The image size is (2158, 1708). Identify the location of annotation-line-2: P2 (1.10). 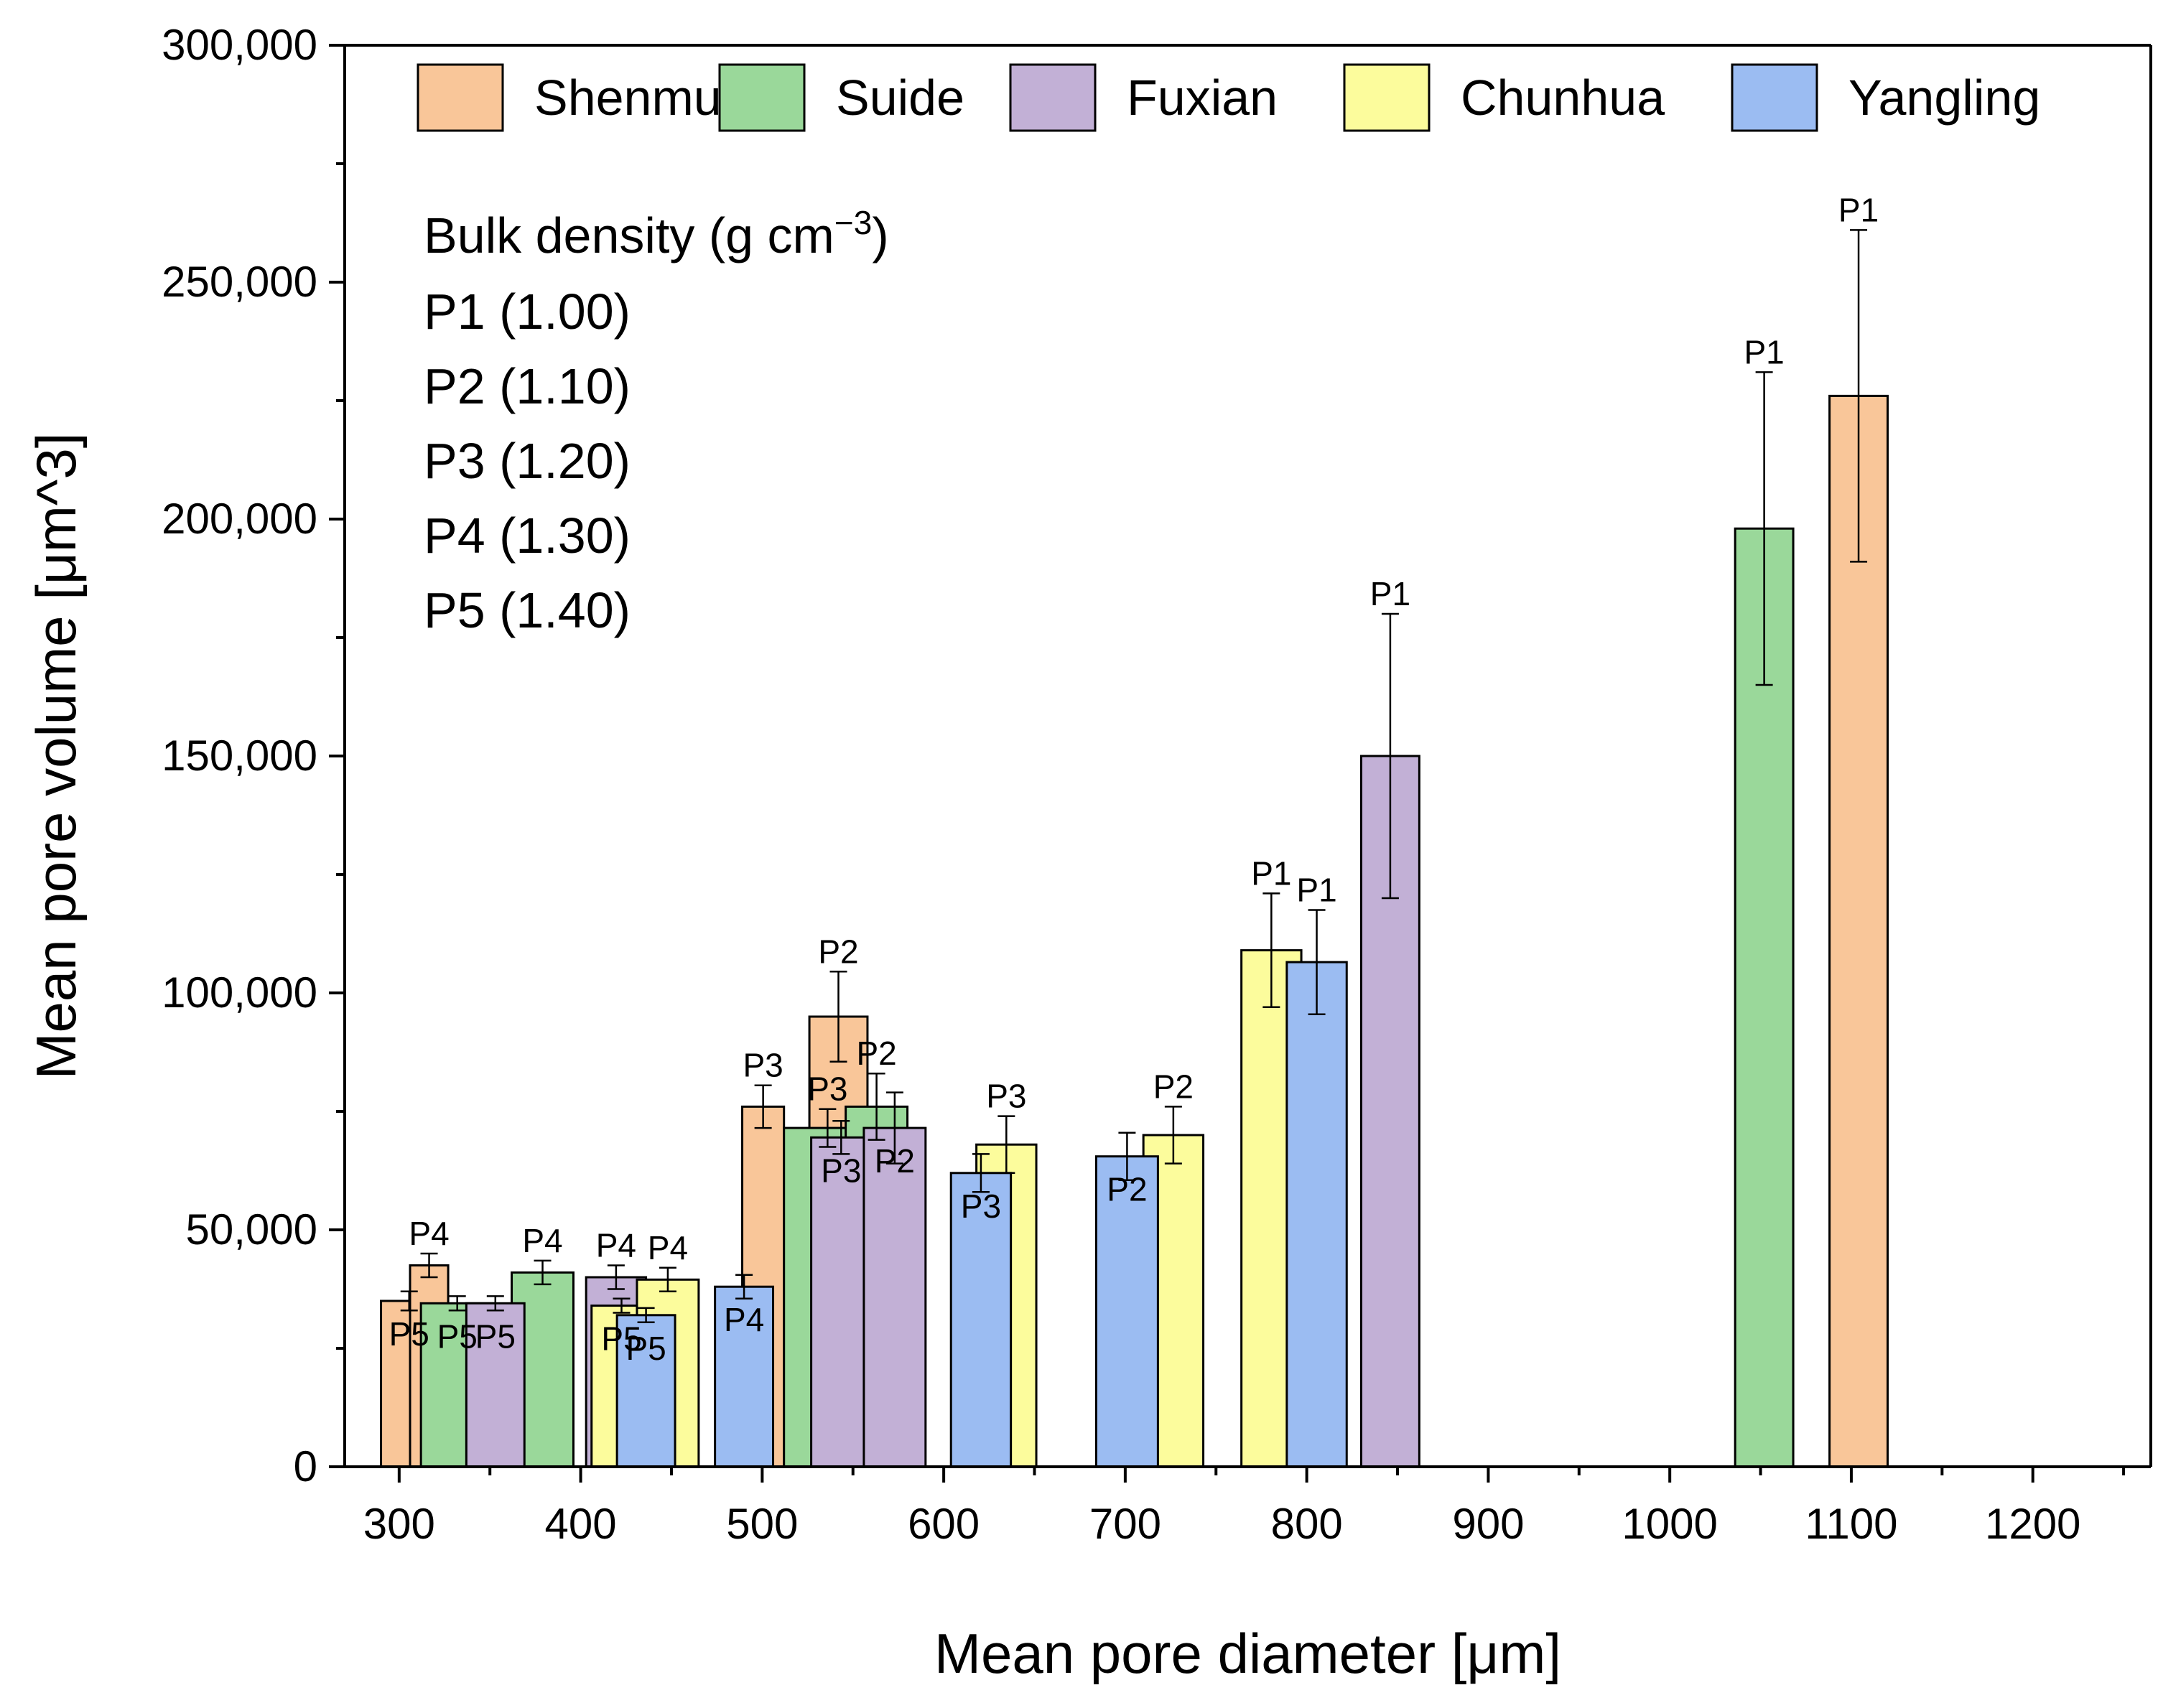
(527, 386).